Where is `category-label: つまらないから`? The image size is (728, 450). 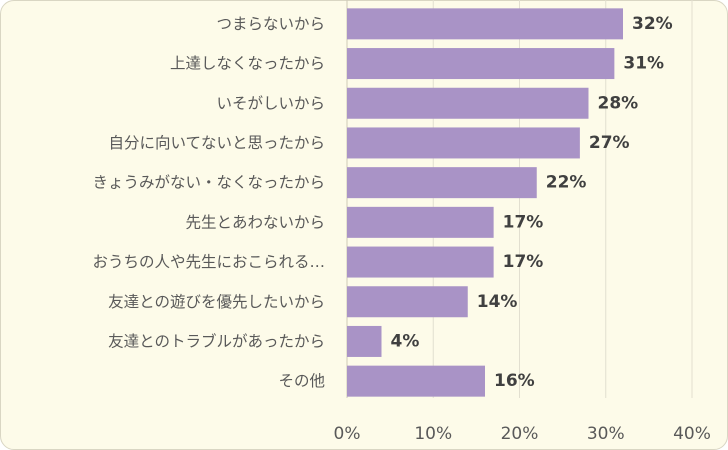
category-label: つまらないから is located at coordinates (270, 24).